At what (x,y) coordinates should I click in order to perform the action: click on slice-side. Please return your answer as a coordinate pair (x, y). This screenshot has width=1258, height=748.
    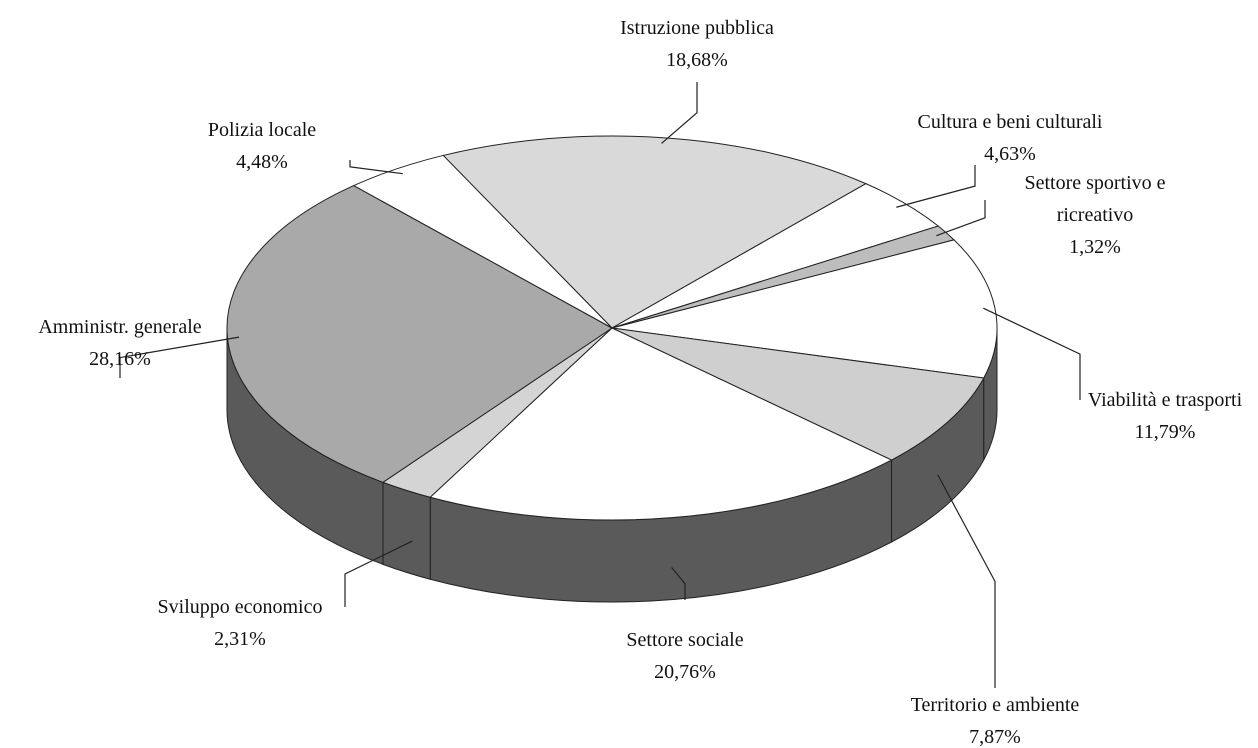
    Looking at the image, I should click on (406, 530).